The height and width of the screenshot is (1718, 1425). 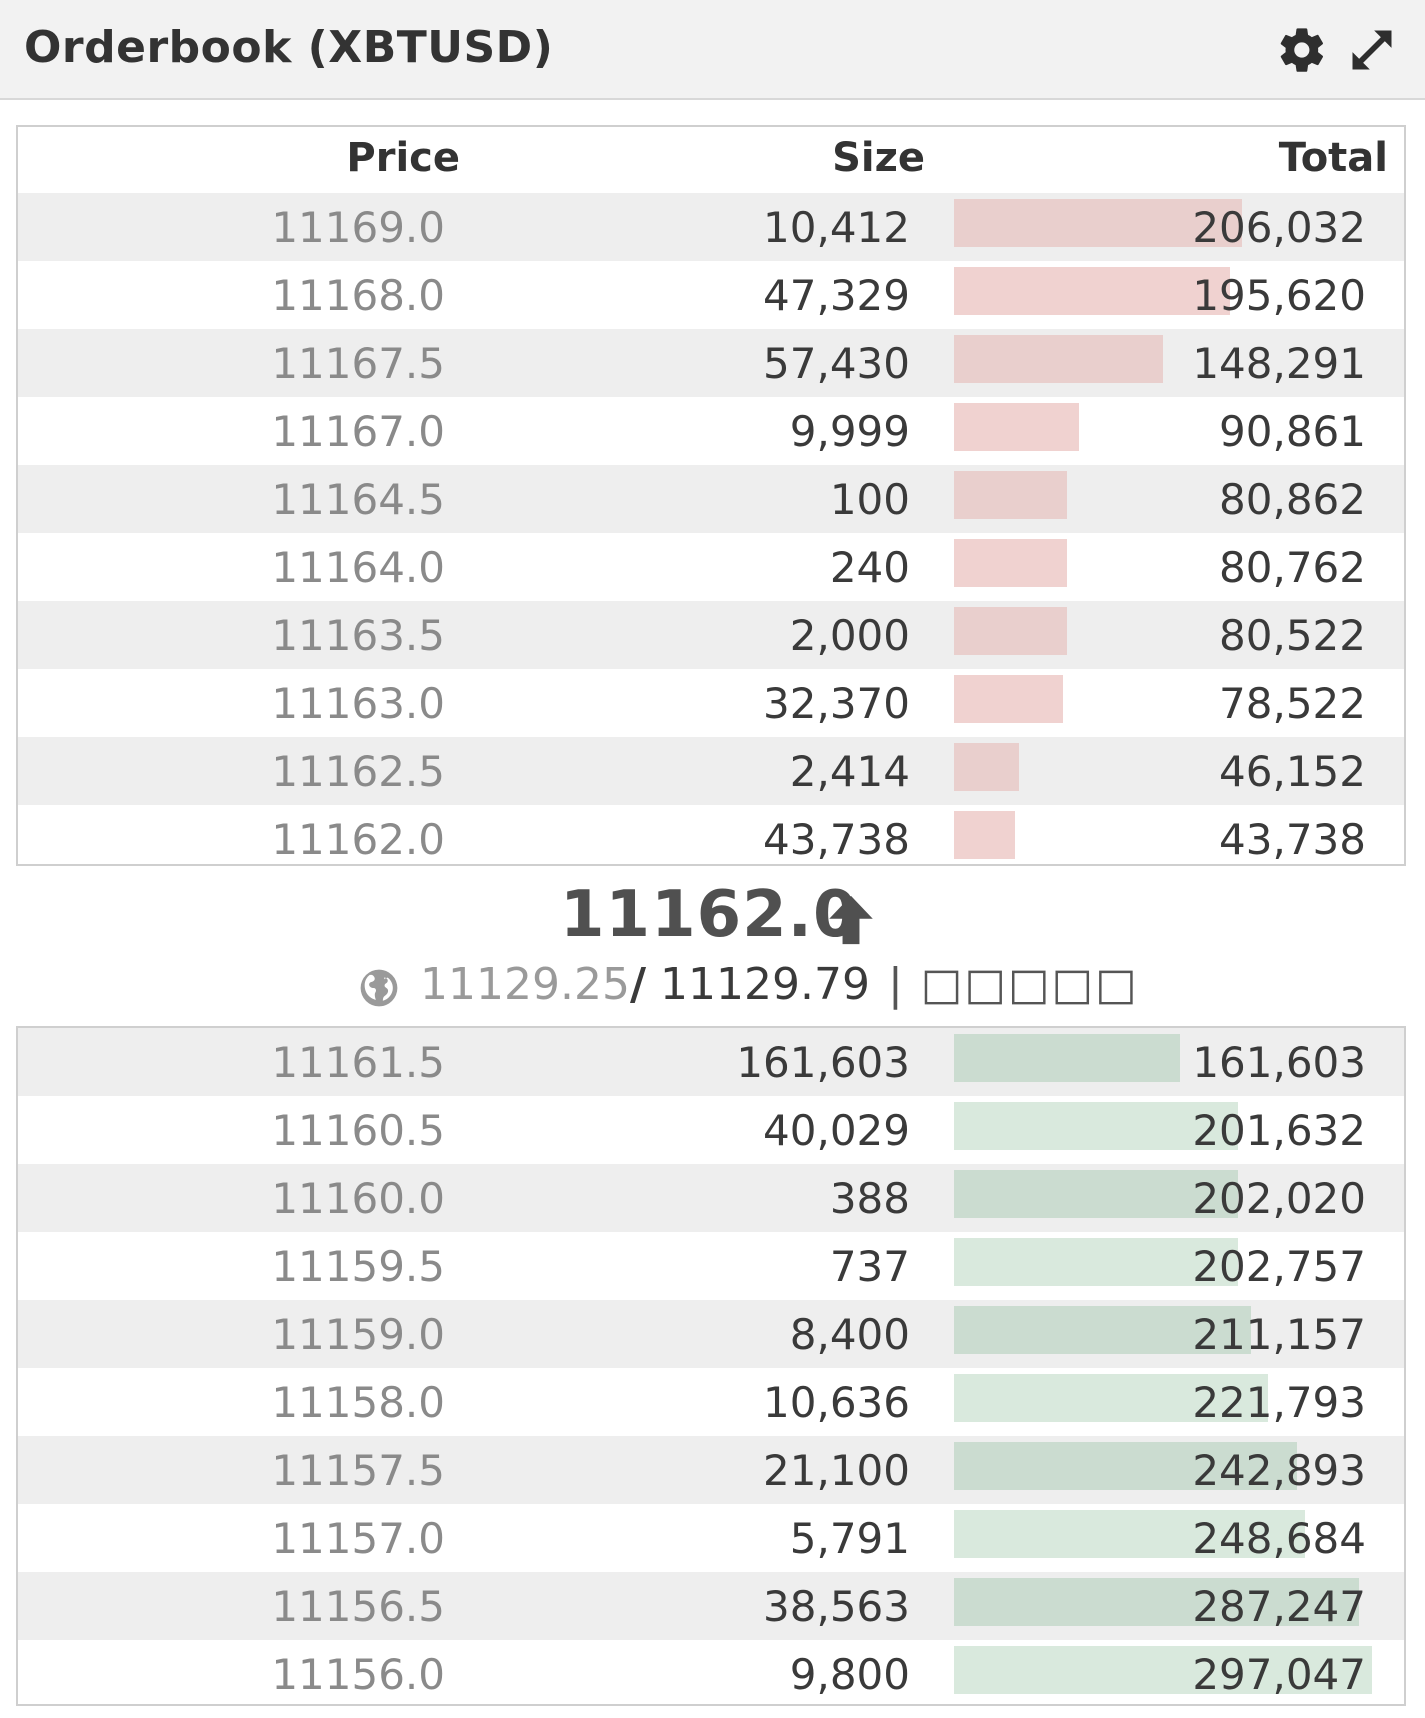 I want to click on row-size: 100, so click(x=869, y=499).